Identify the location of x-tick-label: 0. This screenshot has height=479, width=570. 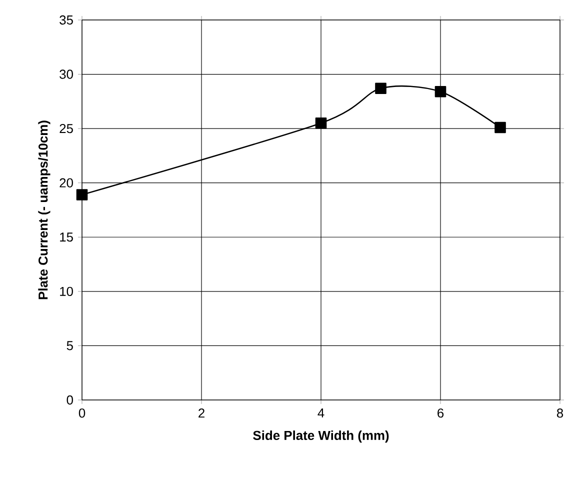
(82, 413).